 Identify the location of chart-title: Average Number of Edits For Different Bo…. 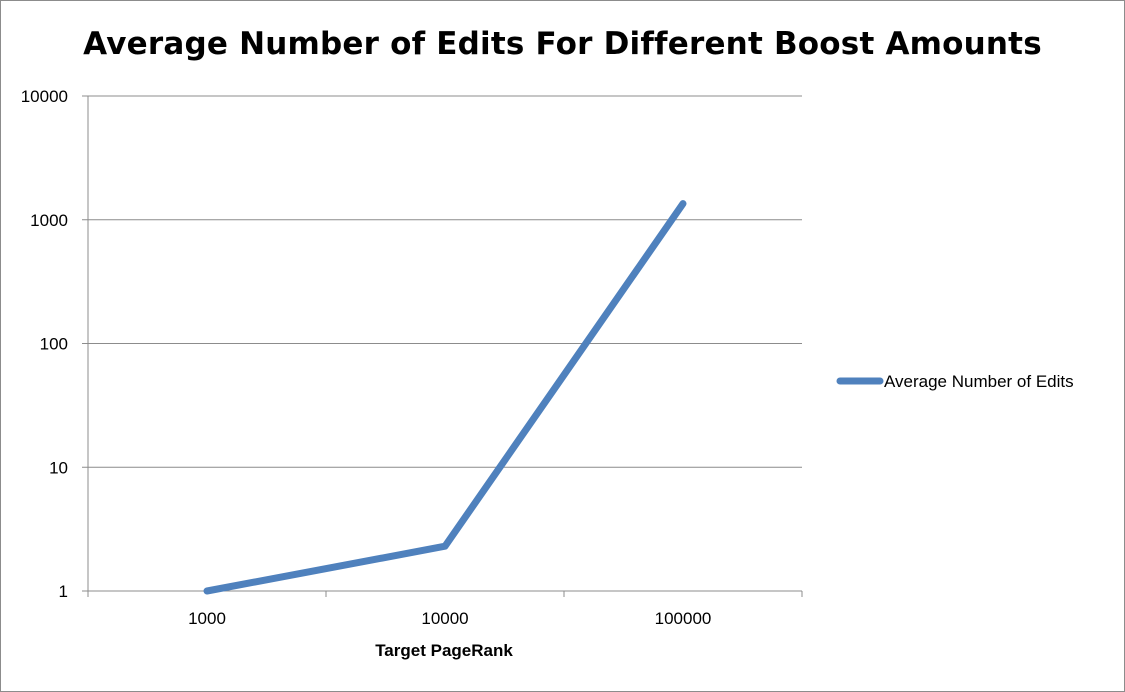
(562, 44).